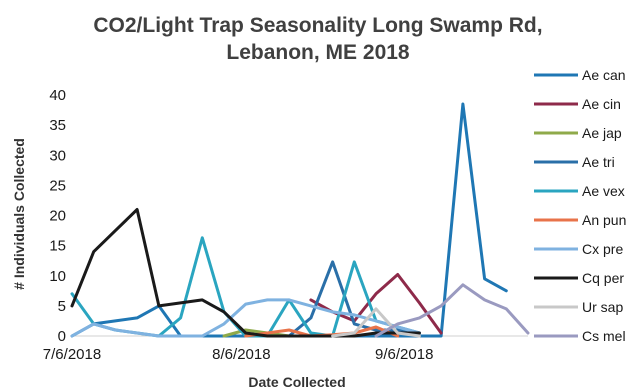 This screenshot has height=391, width=636. Describe the element at coordinates (574, 162) in the screenshot. I see `legend-item-ae-tri: Ae tri` at that location.